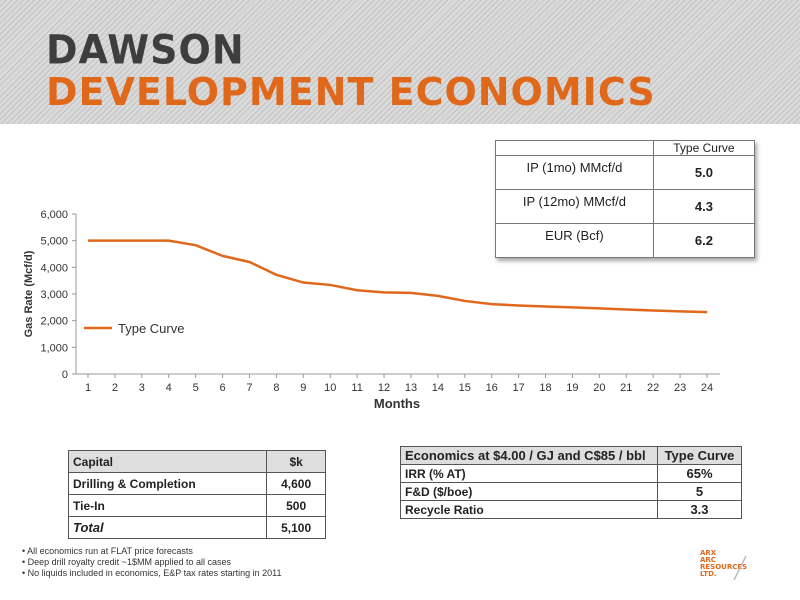 This screenshot has width=800, height=600. I want to click on x-tick-label: 2, so click(115, 388).